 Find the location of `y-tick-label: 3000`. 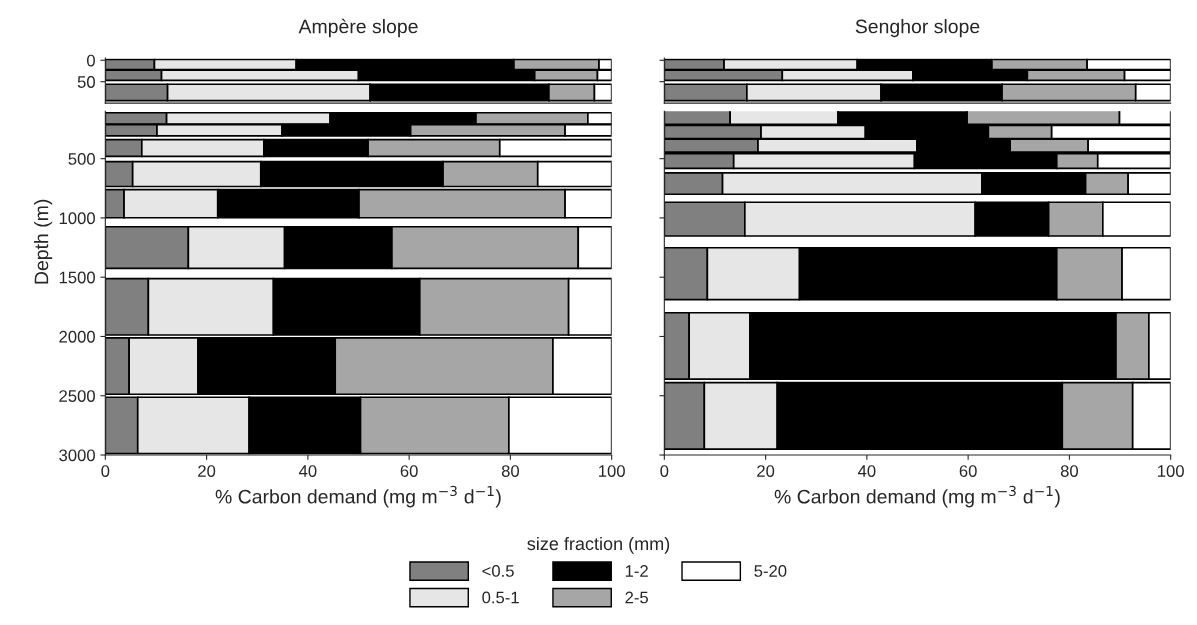

y-tick-label: 3000 is located at coordinates (77, 455).